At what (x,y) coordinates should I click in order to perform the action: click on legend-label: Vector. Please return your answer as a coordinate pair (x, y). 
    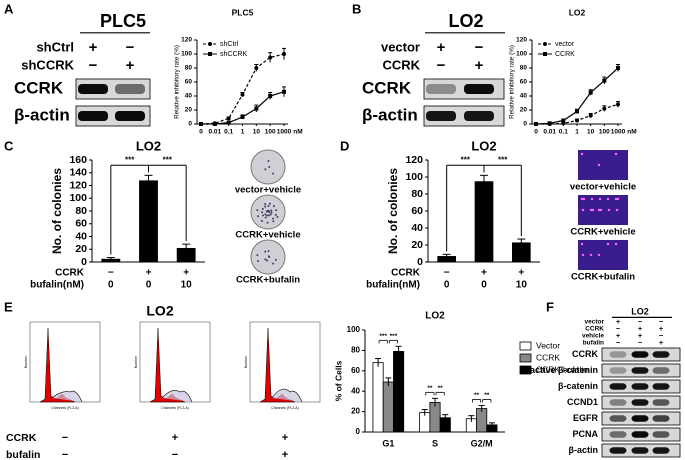
    Looking at the image, I should click on (548, 345).